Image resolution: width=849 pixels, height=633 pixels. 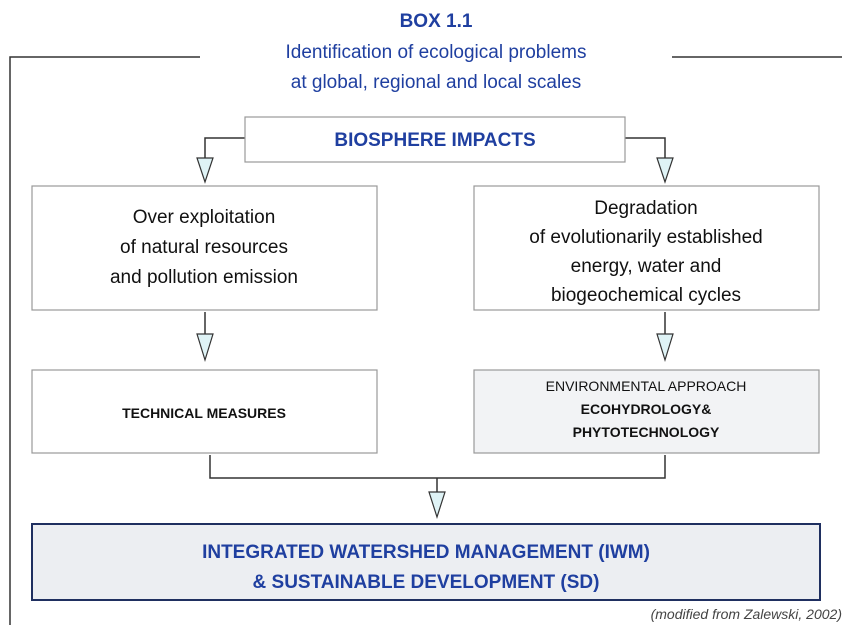 I want to click on node-text: energy, water and, so click(x=646, y=266).